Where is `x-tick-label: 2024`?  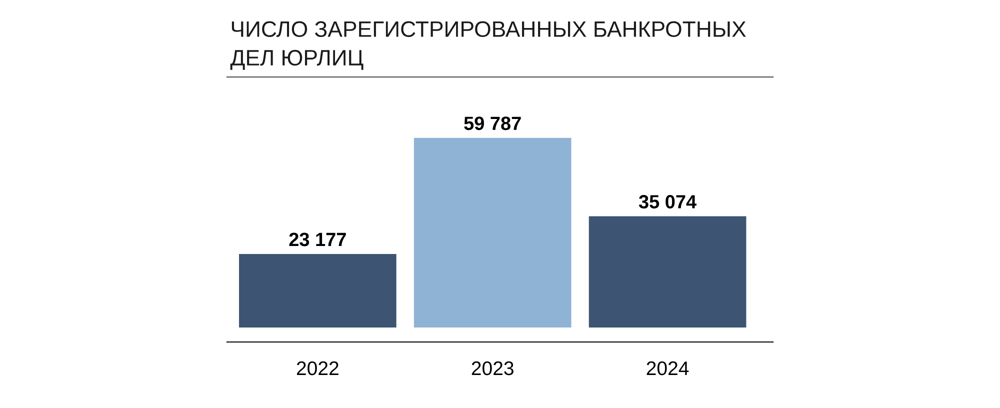 x-tick-label: 2024 is located at coordinates (667, 368).